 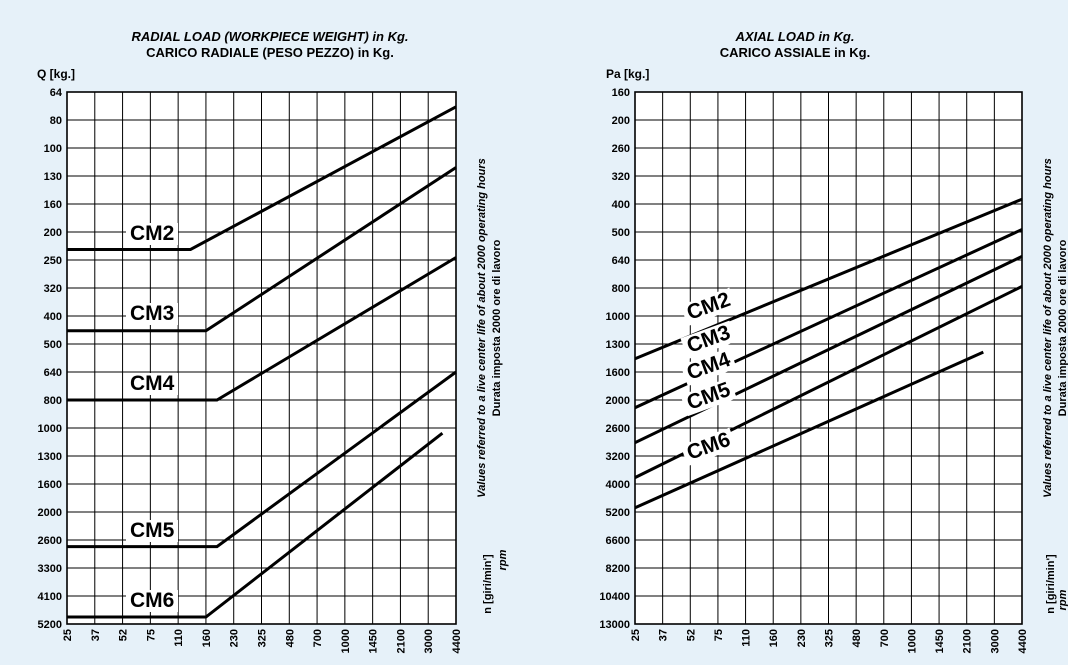 I want to click on y-tick-label: 260, so click(x=621, y=149).